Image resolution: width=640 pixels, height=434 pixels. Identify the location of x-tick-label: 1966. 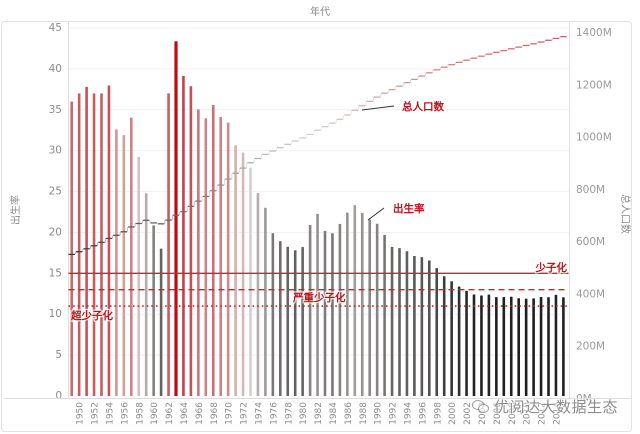
(200, 413).